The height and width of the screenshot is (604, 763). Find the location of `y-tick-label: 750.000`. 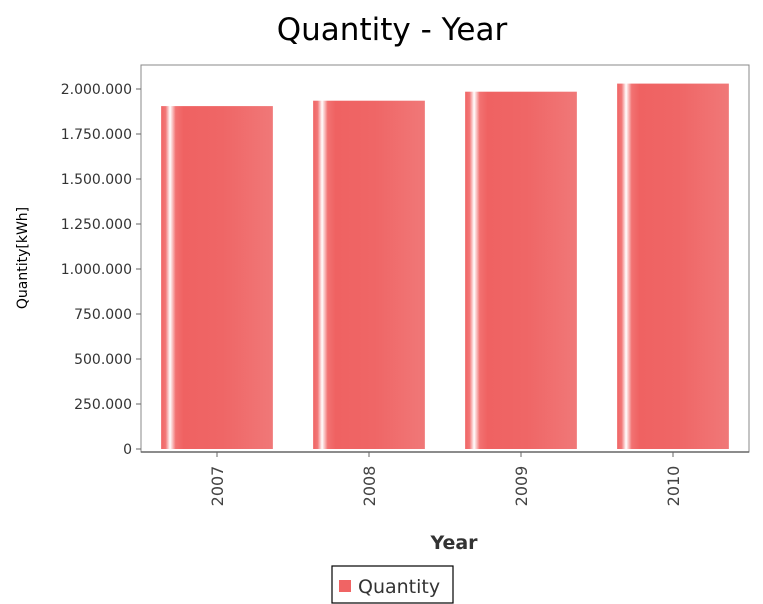

y-tick-label: 750.000 is located at coordinates (103, 315).